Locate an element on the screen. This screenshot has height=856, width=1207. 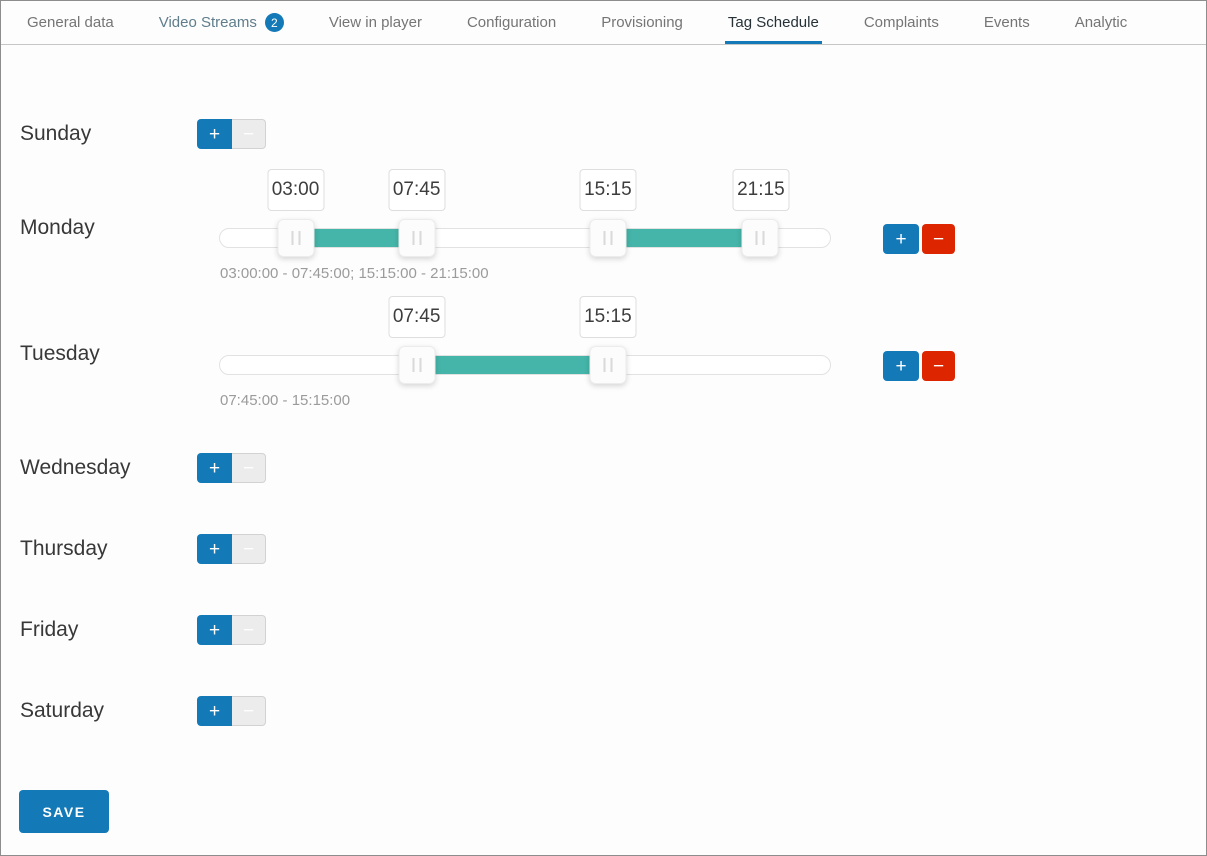
tab-tag-schedule: Tag Schedule is located at coordinates (773, 22).